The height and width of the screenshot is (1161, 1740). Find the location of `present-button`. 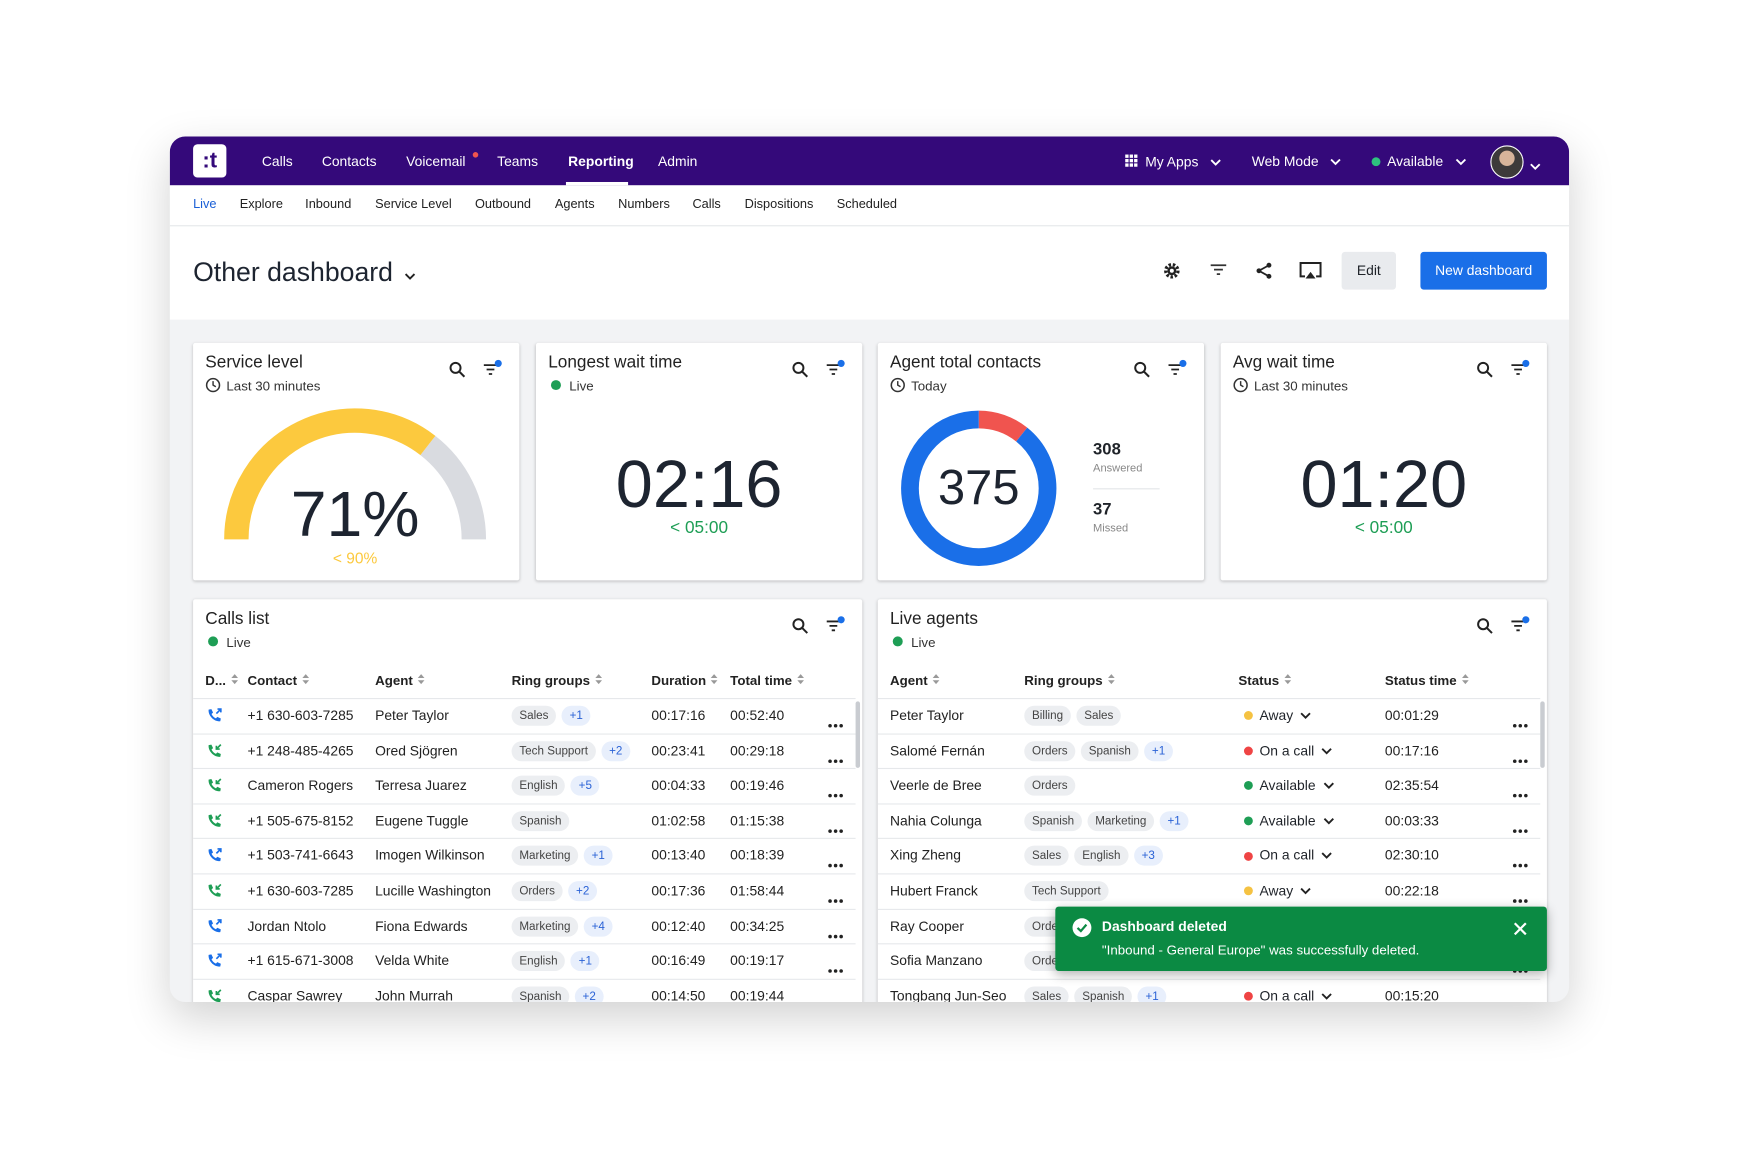

present-button is located at coordinates (1310, 274).